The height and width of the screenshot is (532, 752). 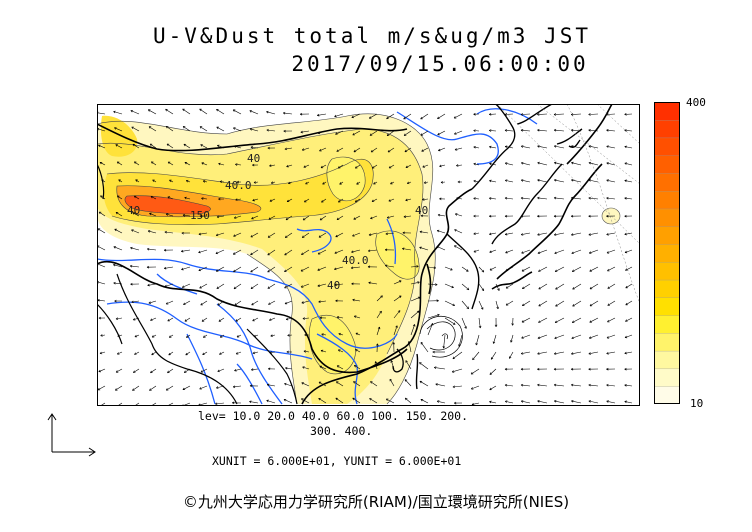 I want to click on contour-label: 40, so click(x=421, y=210).